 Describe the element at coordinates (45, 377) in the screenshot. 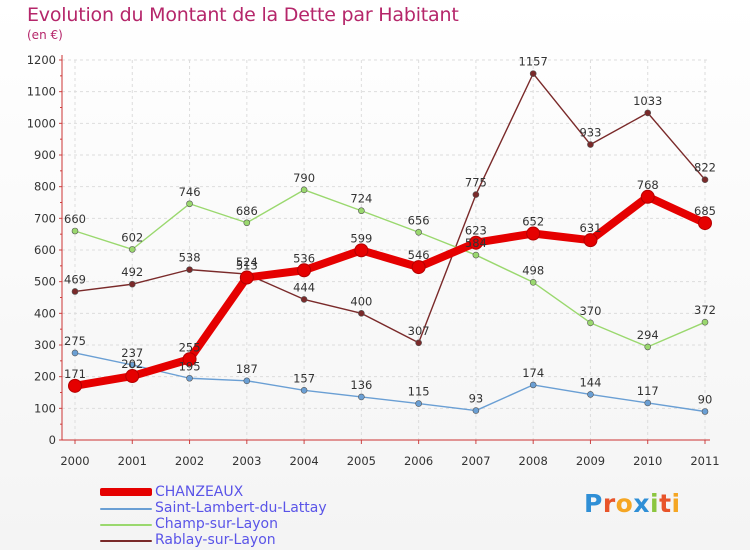

I see `y-tick-label: 200` at that location.